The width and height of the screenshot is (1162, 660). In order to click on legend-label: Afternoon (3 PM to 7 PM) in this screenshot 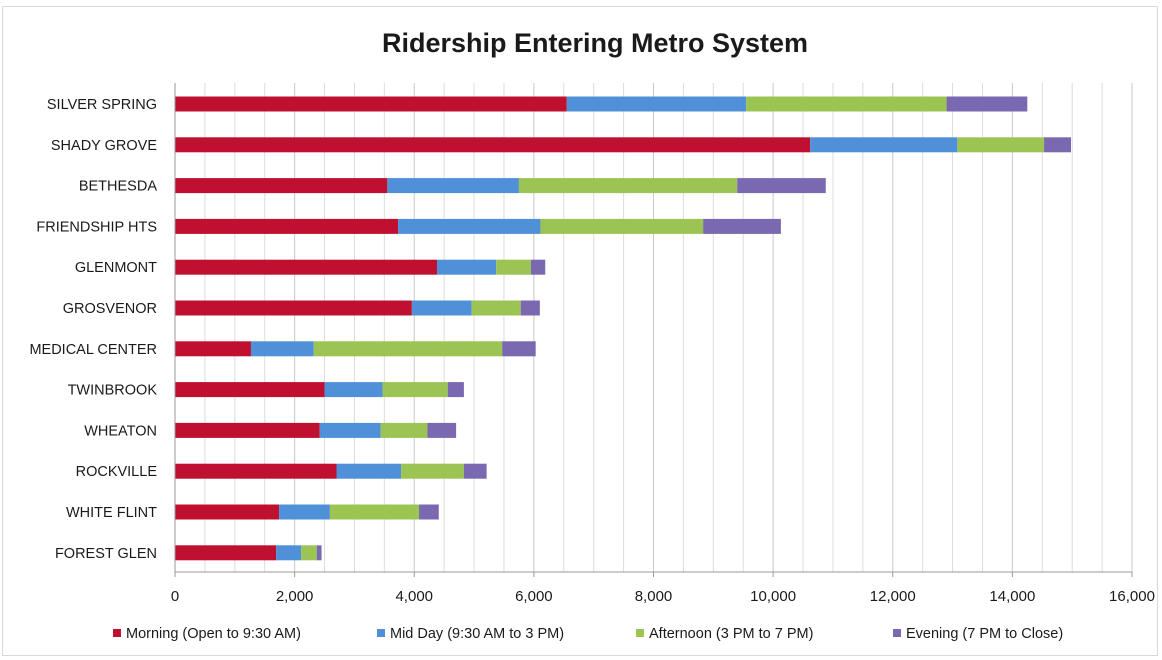, I will do `click(731, 634)`.